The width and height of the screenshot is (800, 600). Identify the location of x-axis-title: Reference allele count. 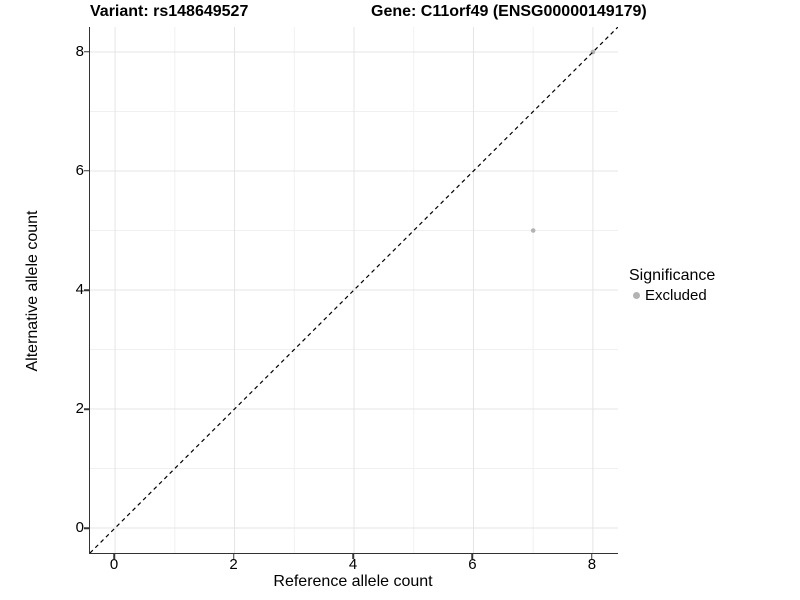
(353, 581).